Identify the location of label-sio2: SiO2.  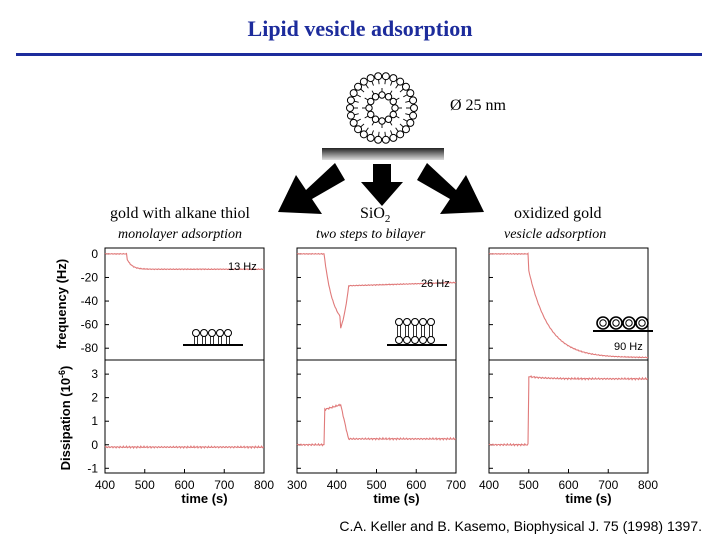
(375, 215).